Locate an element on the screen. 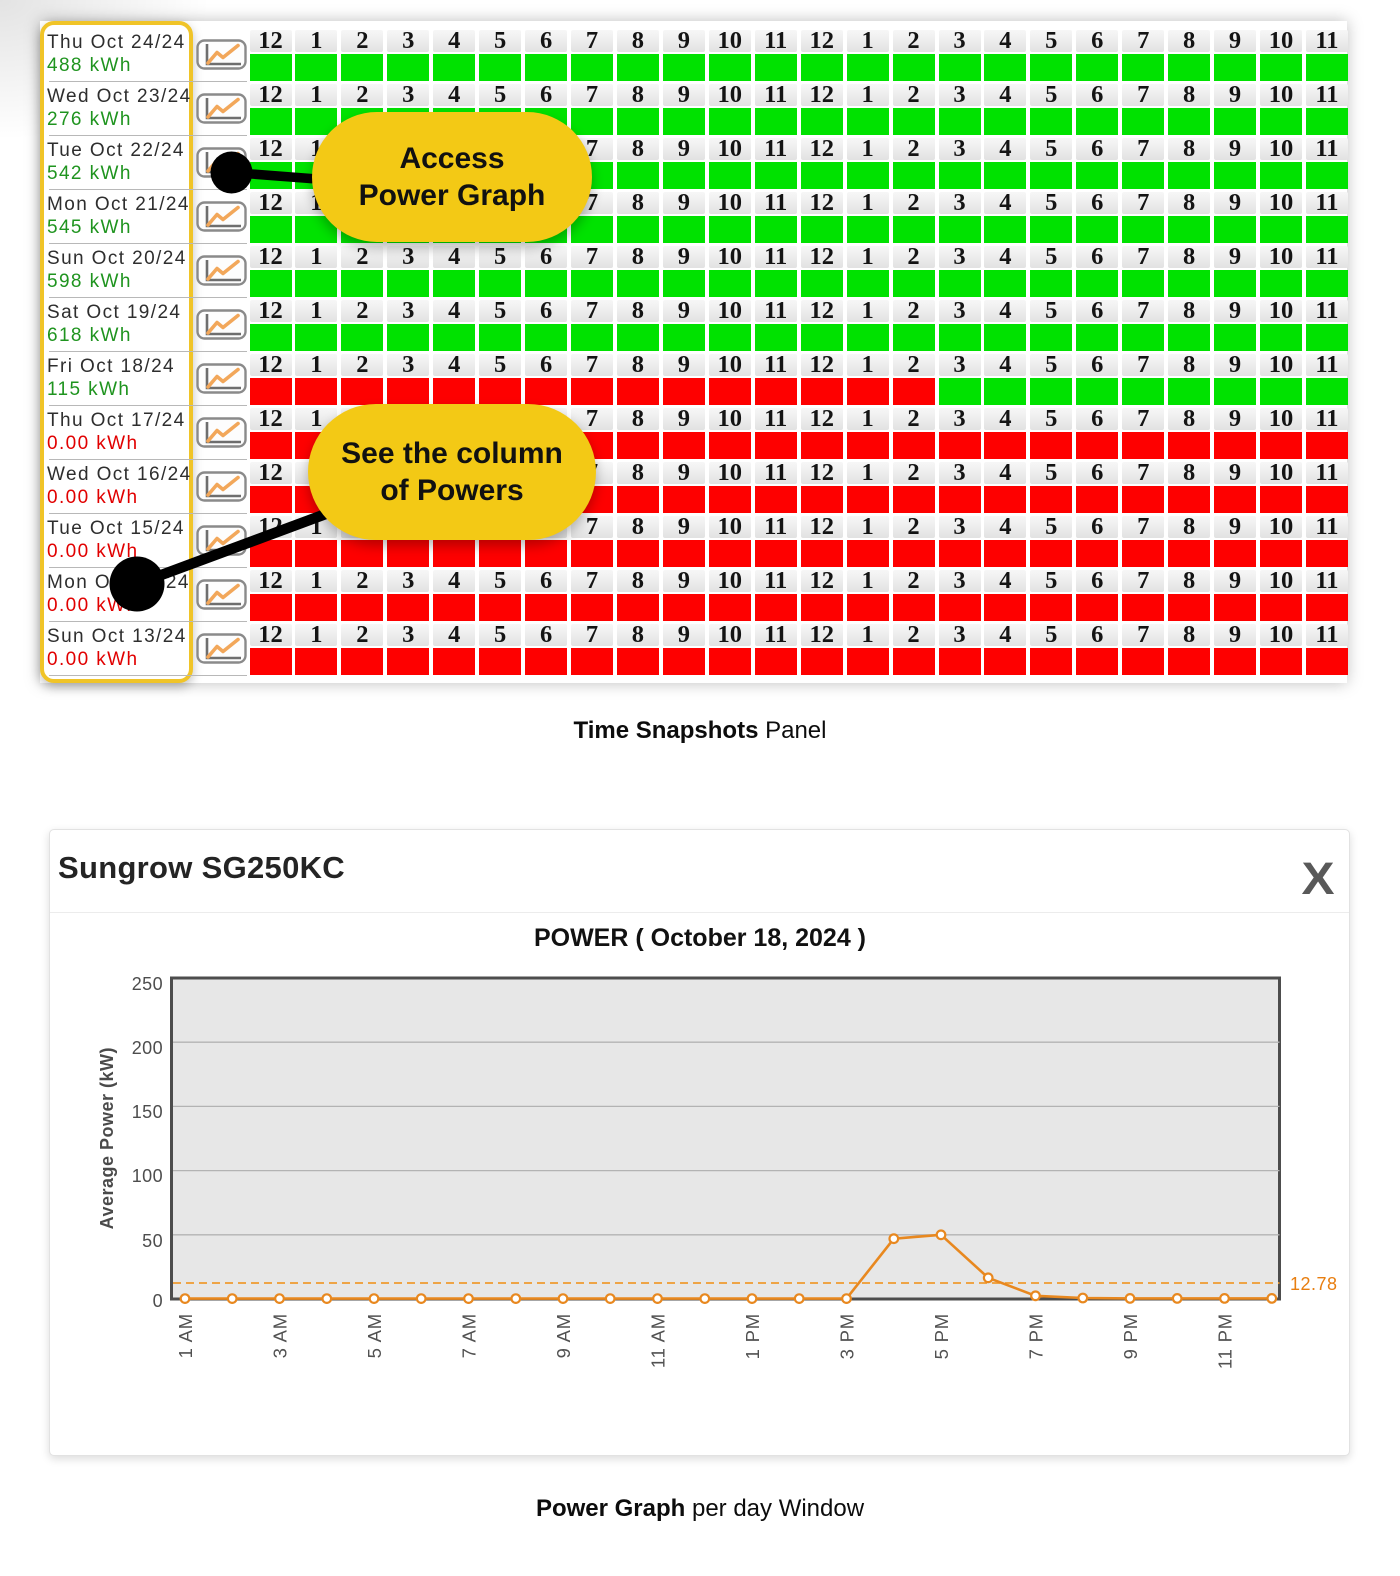  svg-text: 12.78 is located at coordinates (1314, 1284).